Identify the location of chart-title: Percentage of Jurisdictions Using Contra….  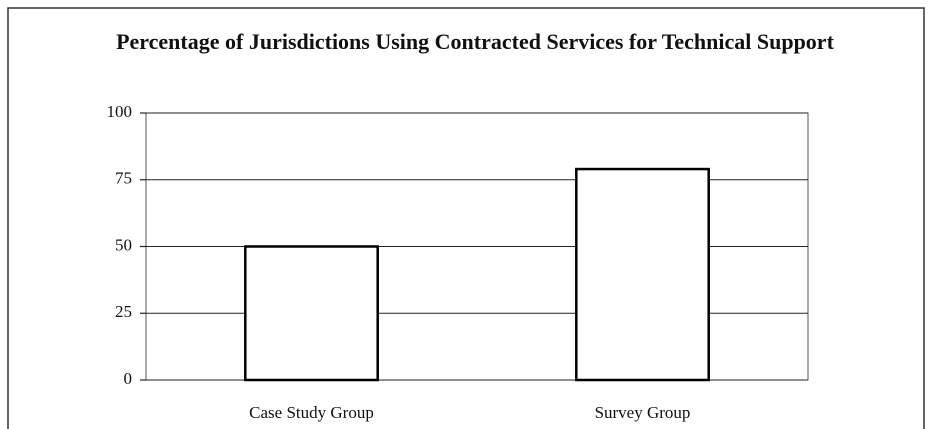
(475, 41).